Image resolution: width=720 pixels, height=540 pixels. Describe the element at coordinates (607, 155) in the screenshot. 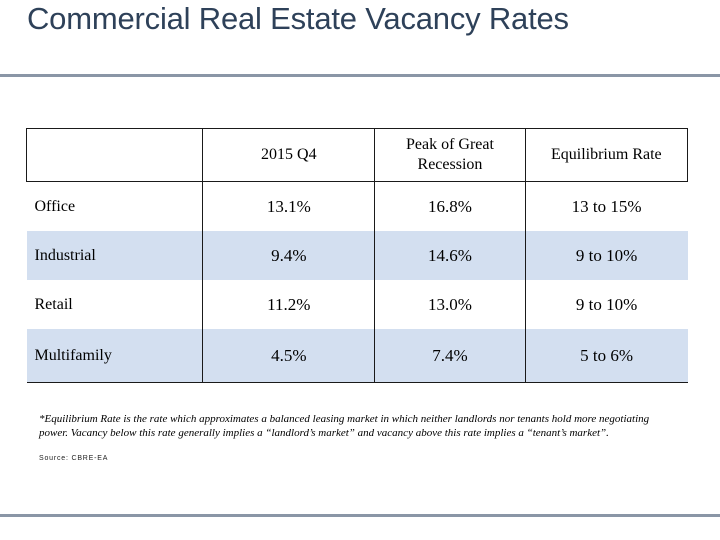

I see `header-cell-equilibrium: Equilibrium Rate` at that location.